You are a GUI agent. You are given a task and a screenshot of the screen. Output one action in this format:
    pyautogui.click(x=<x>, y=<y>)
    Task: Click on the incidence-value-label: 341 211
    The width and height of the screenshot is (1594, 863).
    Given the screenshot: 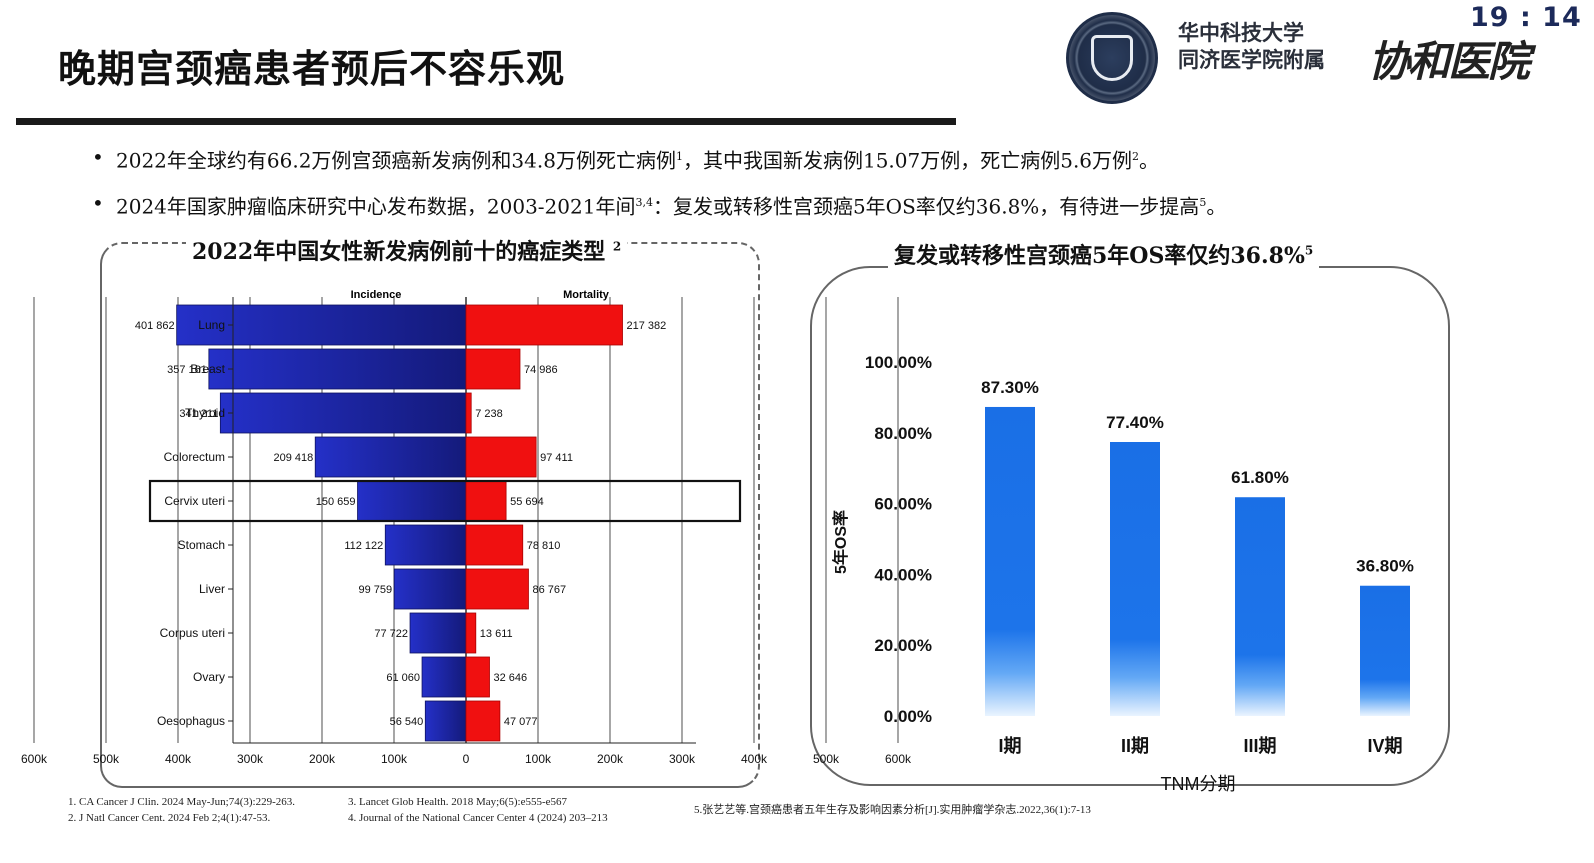 What is the action you would take?
    pyautogui.click(x=198, y=414)
    